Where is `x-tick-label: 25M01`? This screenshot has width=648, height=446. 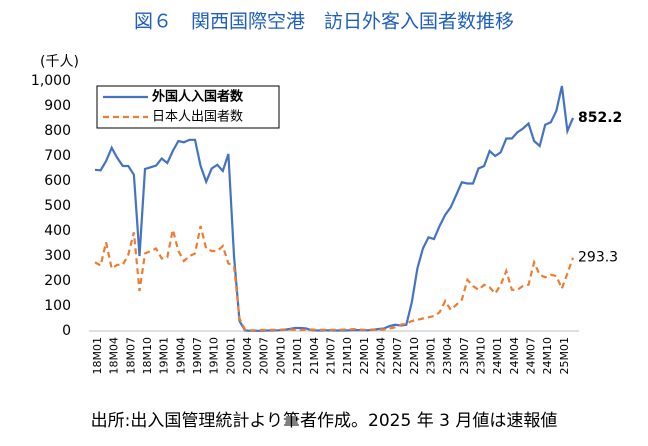
x-tick-label: 25M01 is located at coordinates (564, 356).